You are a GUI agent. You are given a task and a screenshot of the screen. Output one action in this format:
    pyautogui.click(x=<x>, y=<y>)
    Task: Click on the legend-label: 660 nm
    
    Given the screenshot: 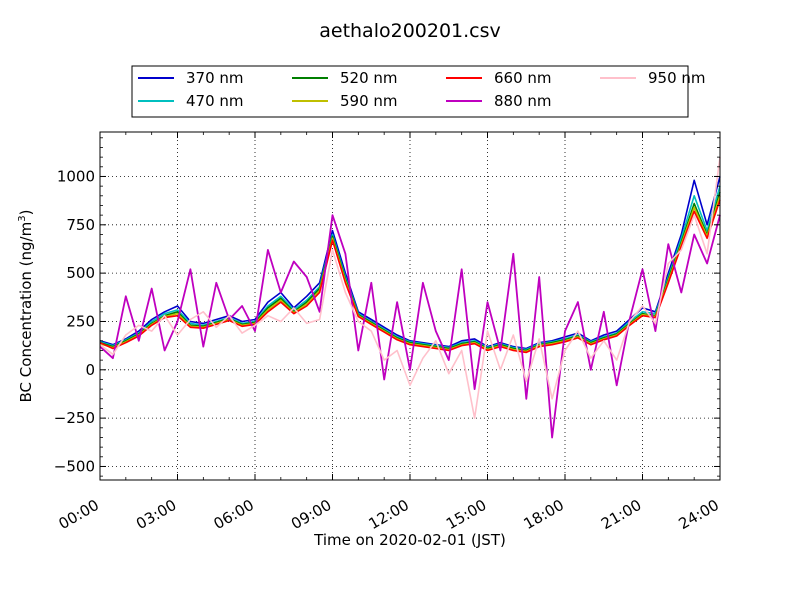 What is the action you would take?
    pyautogui.click(x=523, y=78)
    